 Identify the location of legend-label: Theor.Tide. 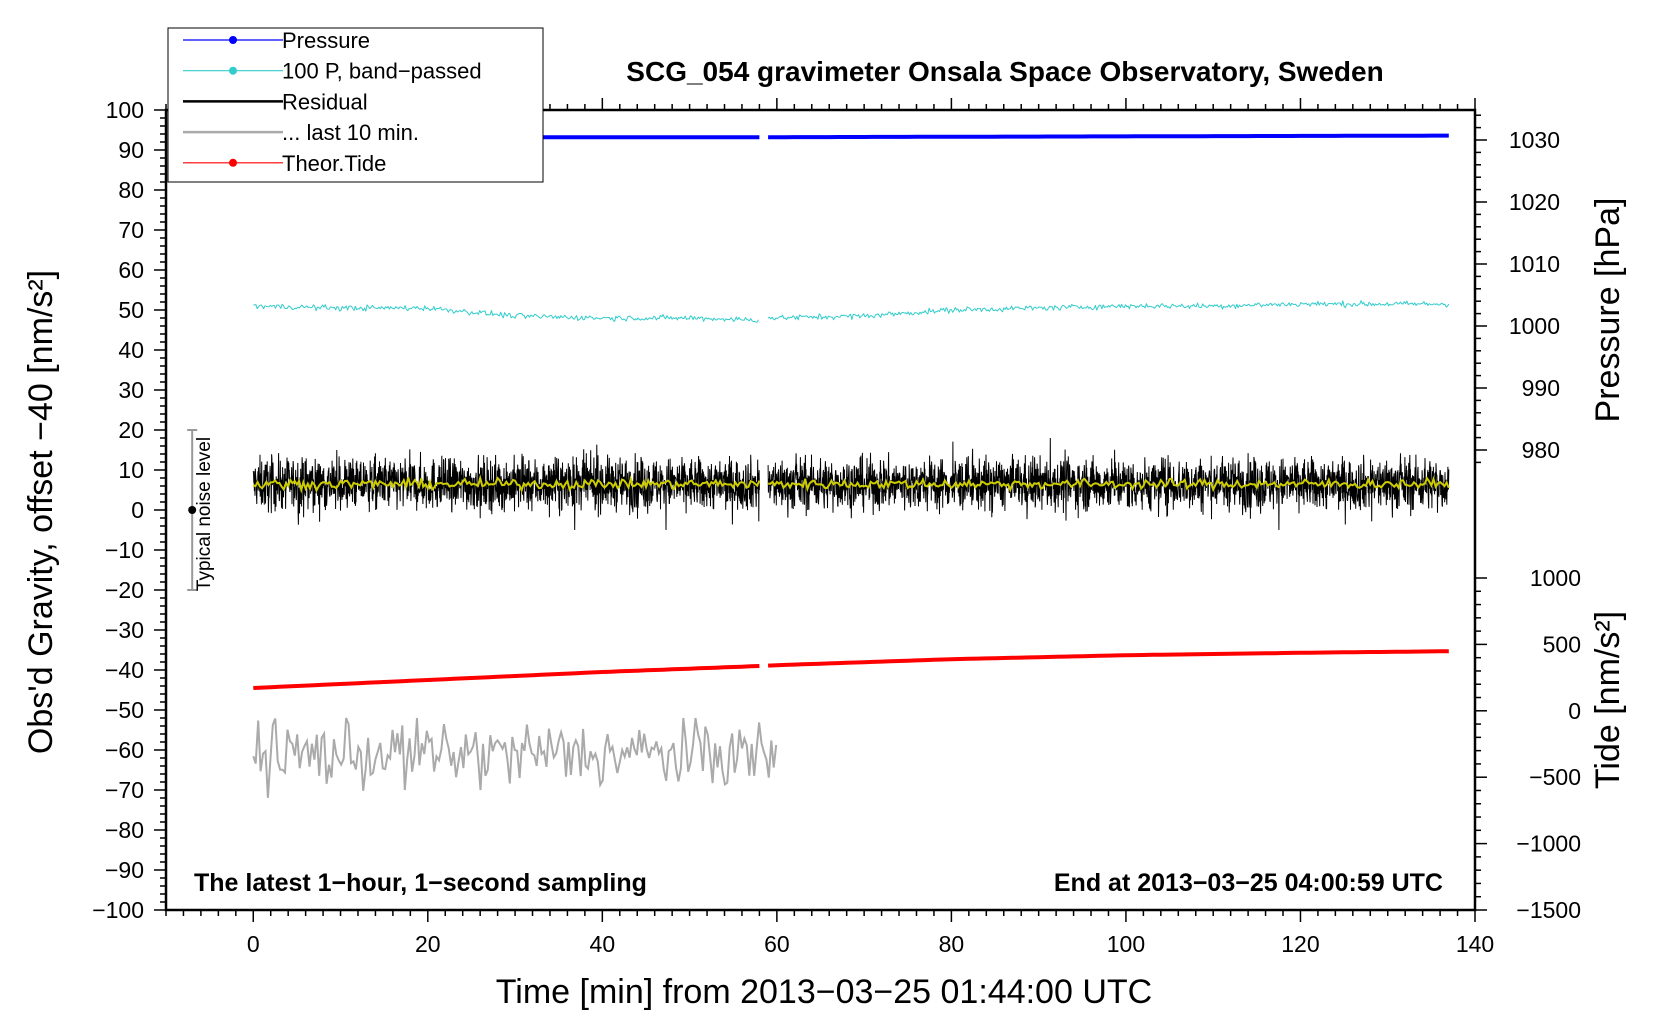
(334, 163).